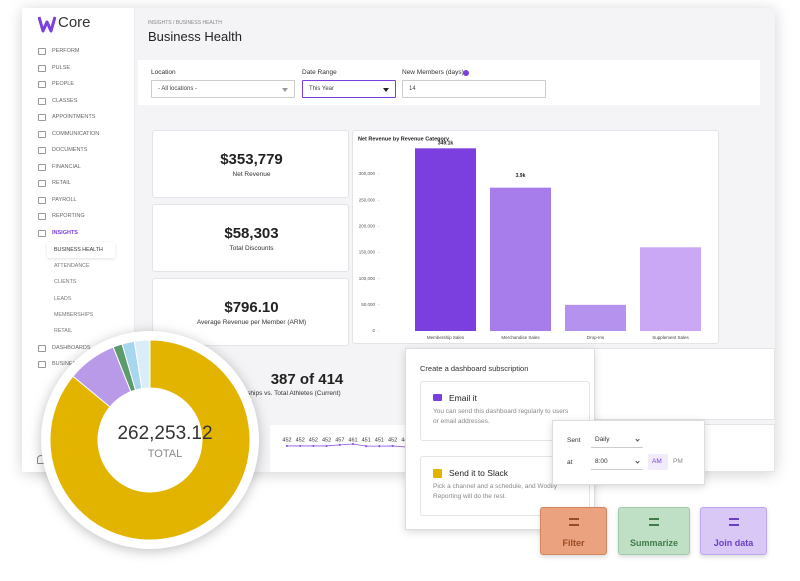  What do you see at coordinates (733, 531) in the screenshot?
I see `action-button: Join data` at bounding box center [733, 531].